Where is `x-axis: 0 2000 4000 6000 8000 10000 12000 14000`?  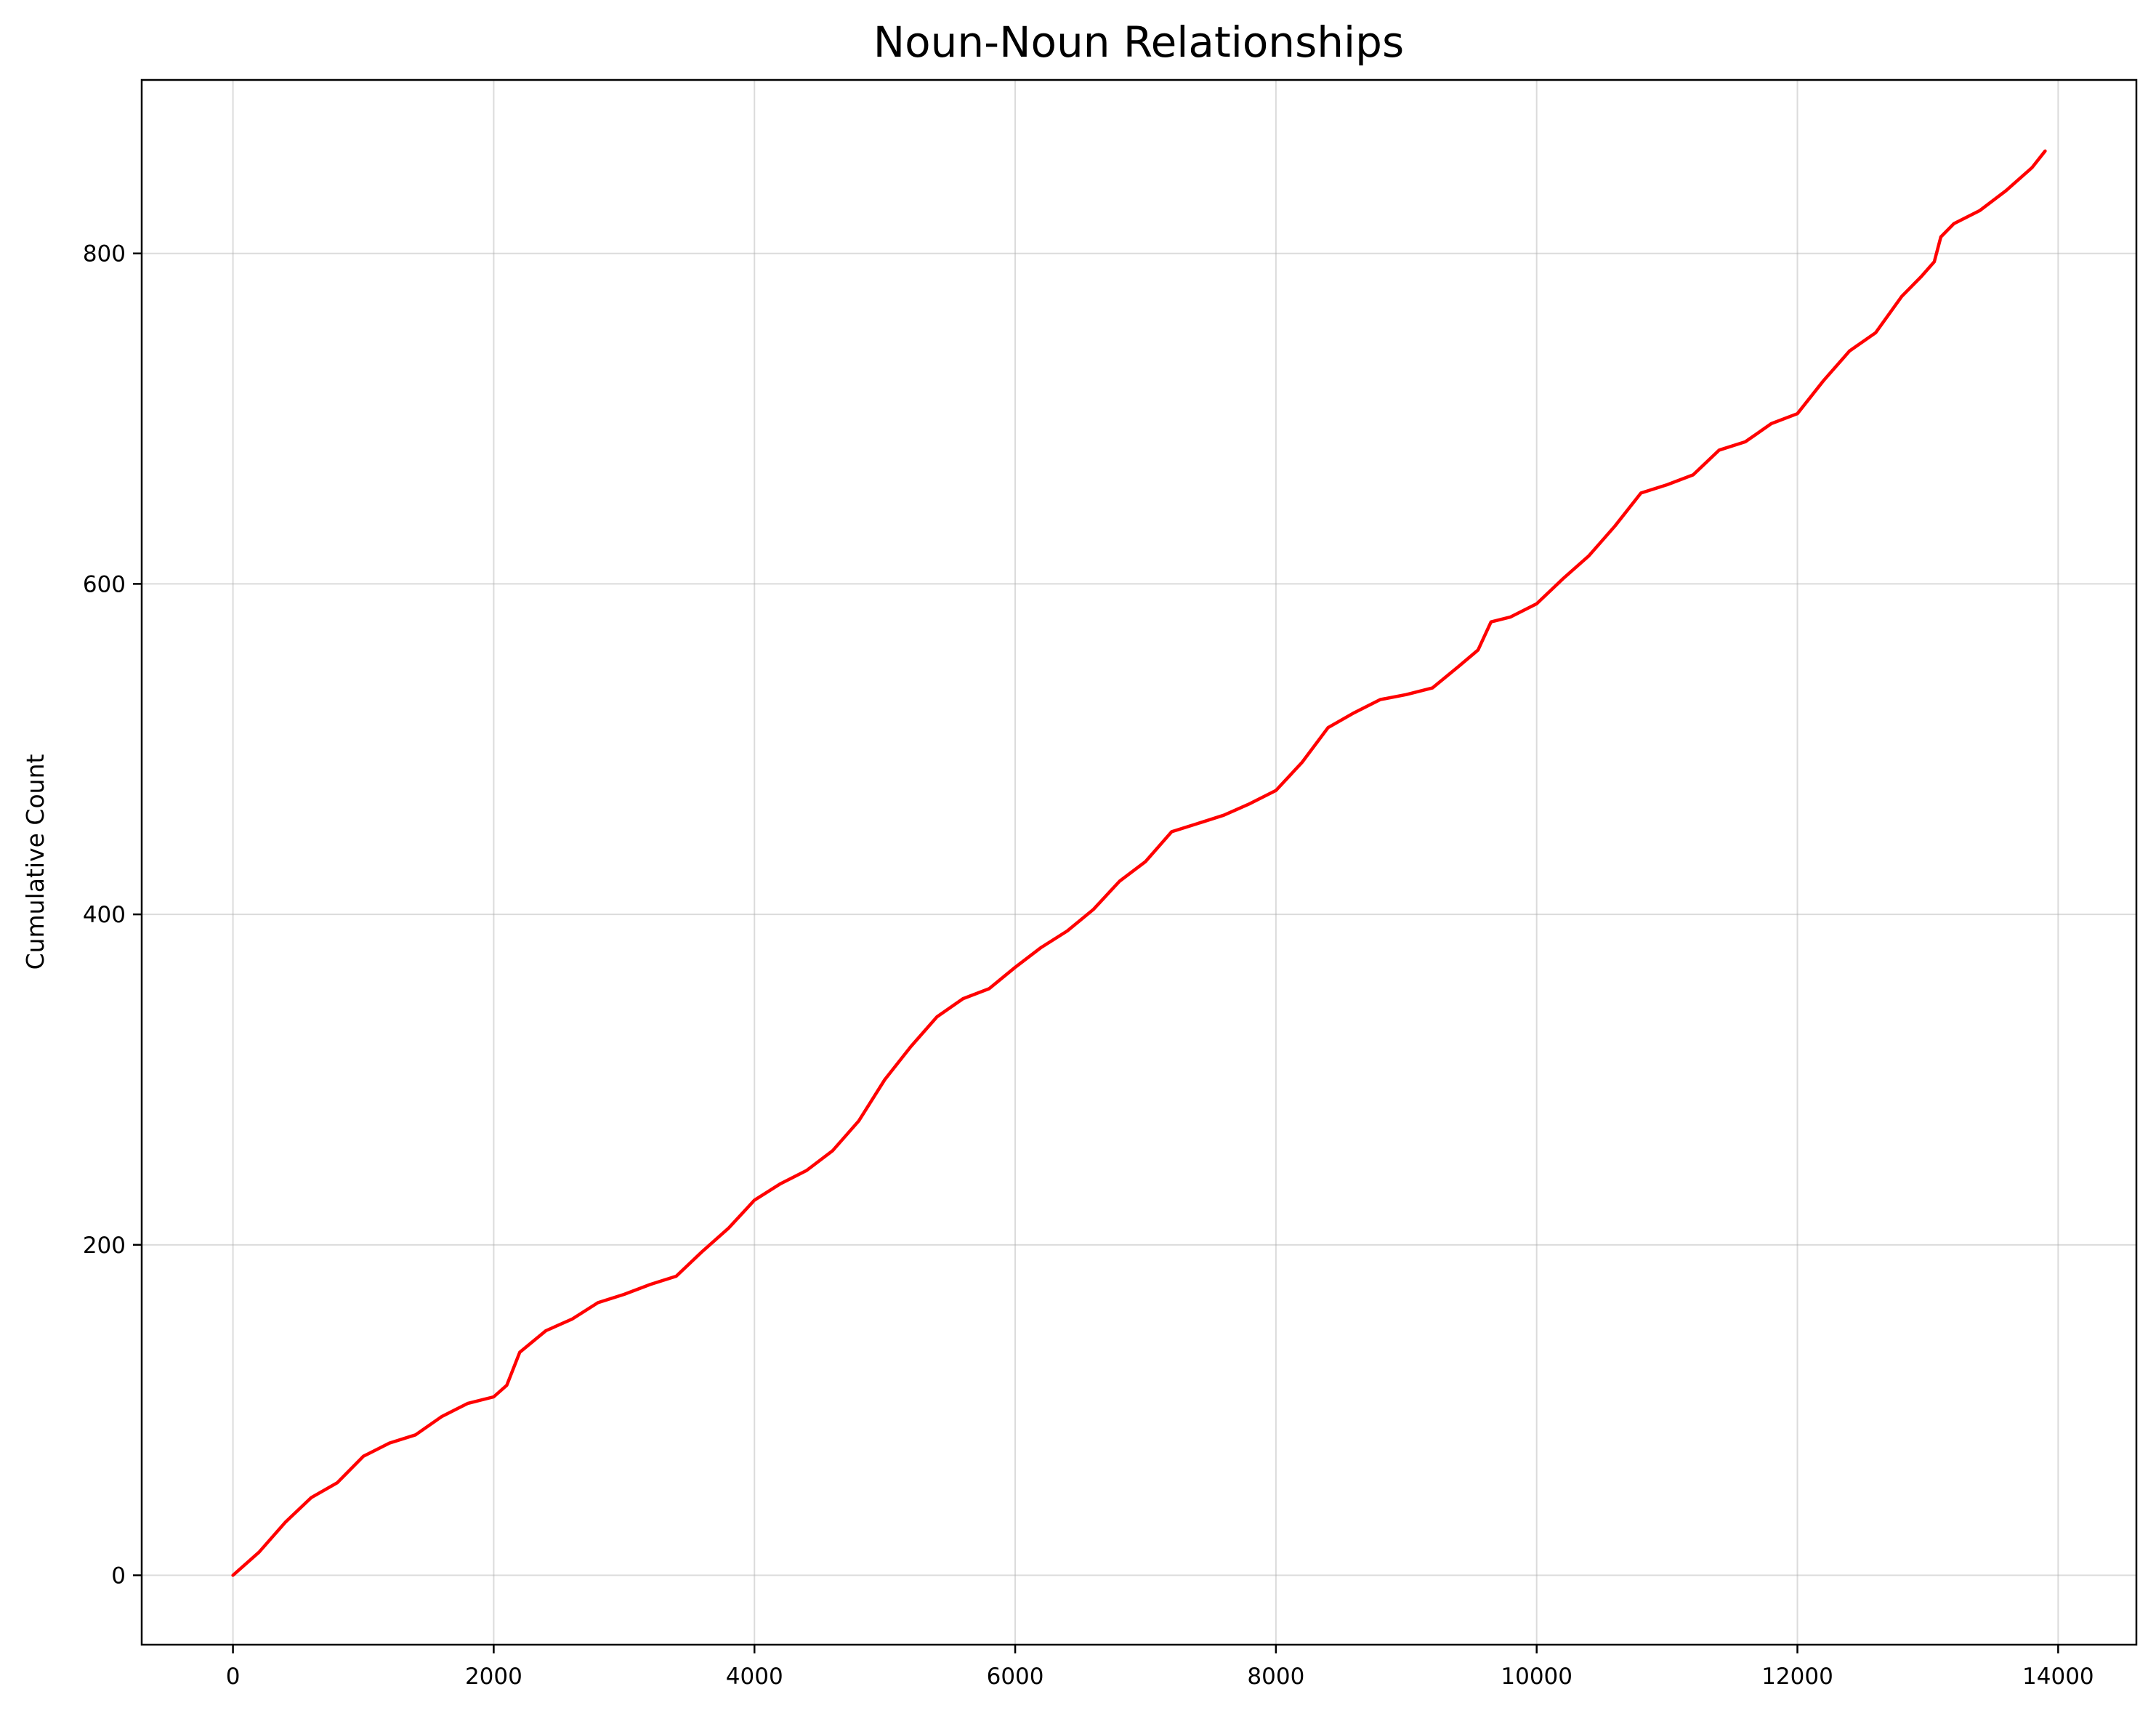 x-axis: 0 2000 4000 6000 8000 10000 12000 14000 is located at coordinates (1160, 1668).